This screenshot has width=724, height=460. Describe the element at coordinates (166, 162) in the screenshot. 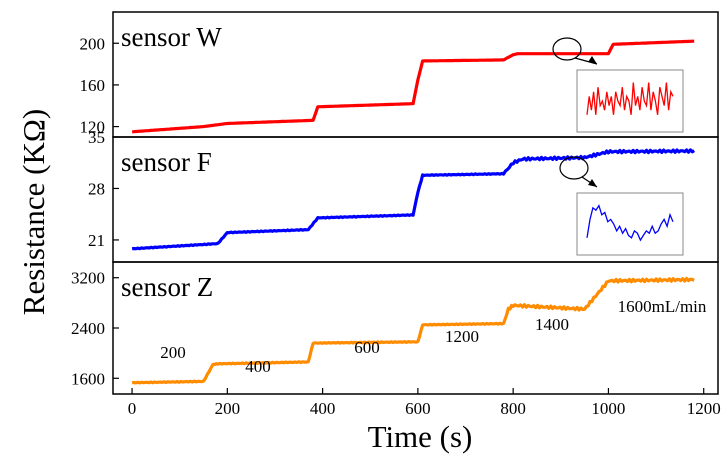

I see `panel-label: sensor F` at that location.